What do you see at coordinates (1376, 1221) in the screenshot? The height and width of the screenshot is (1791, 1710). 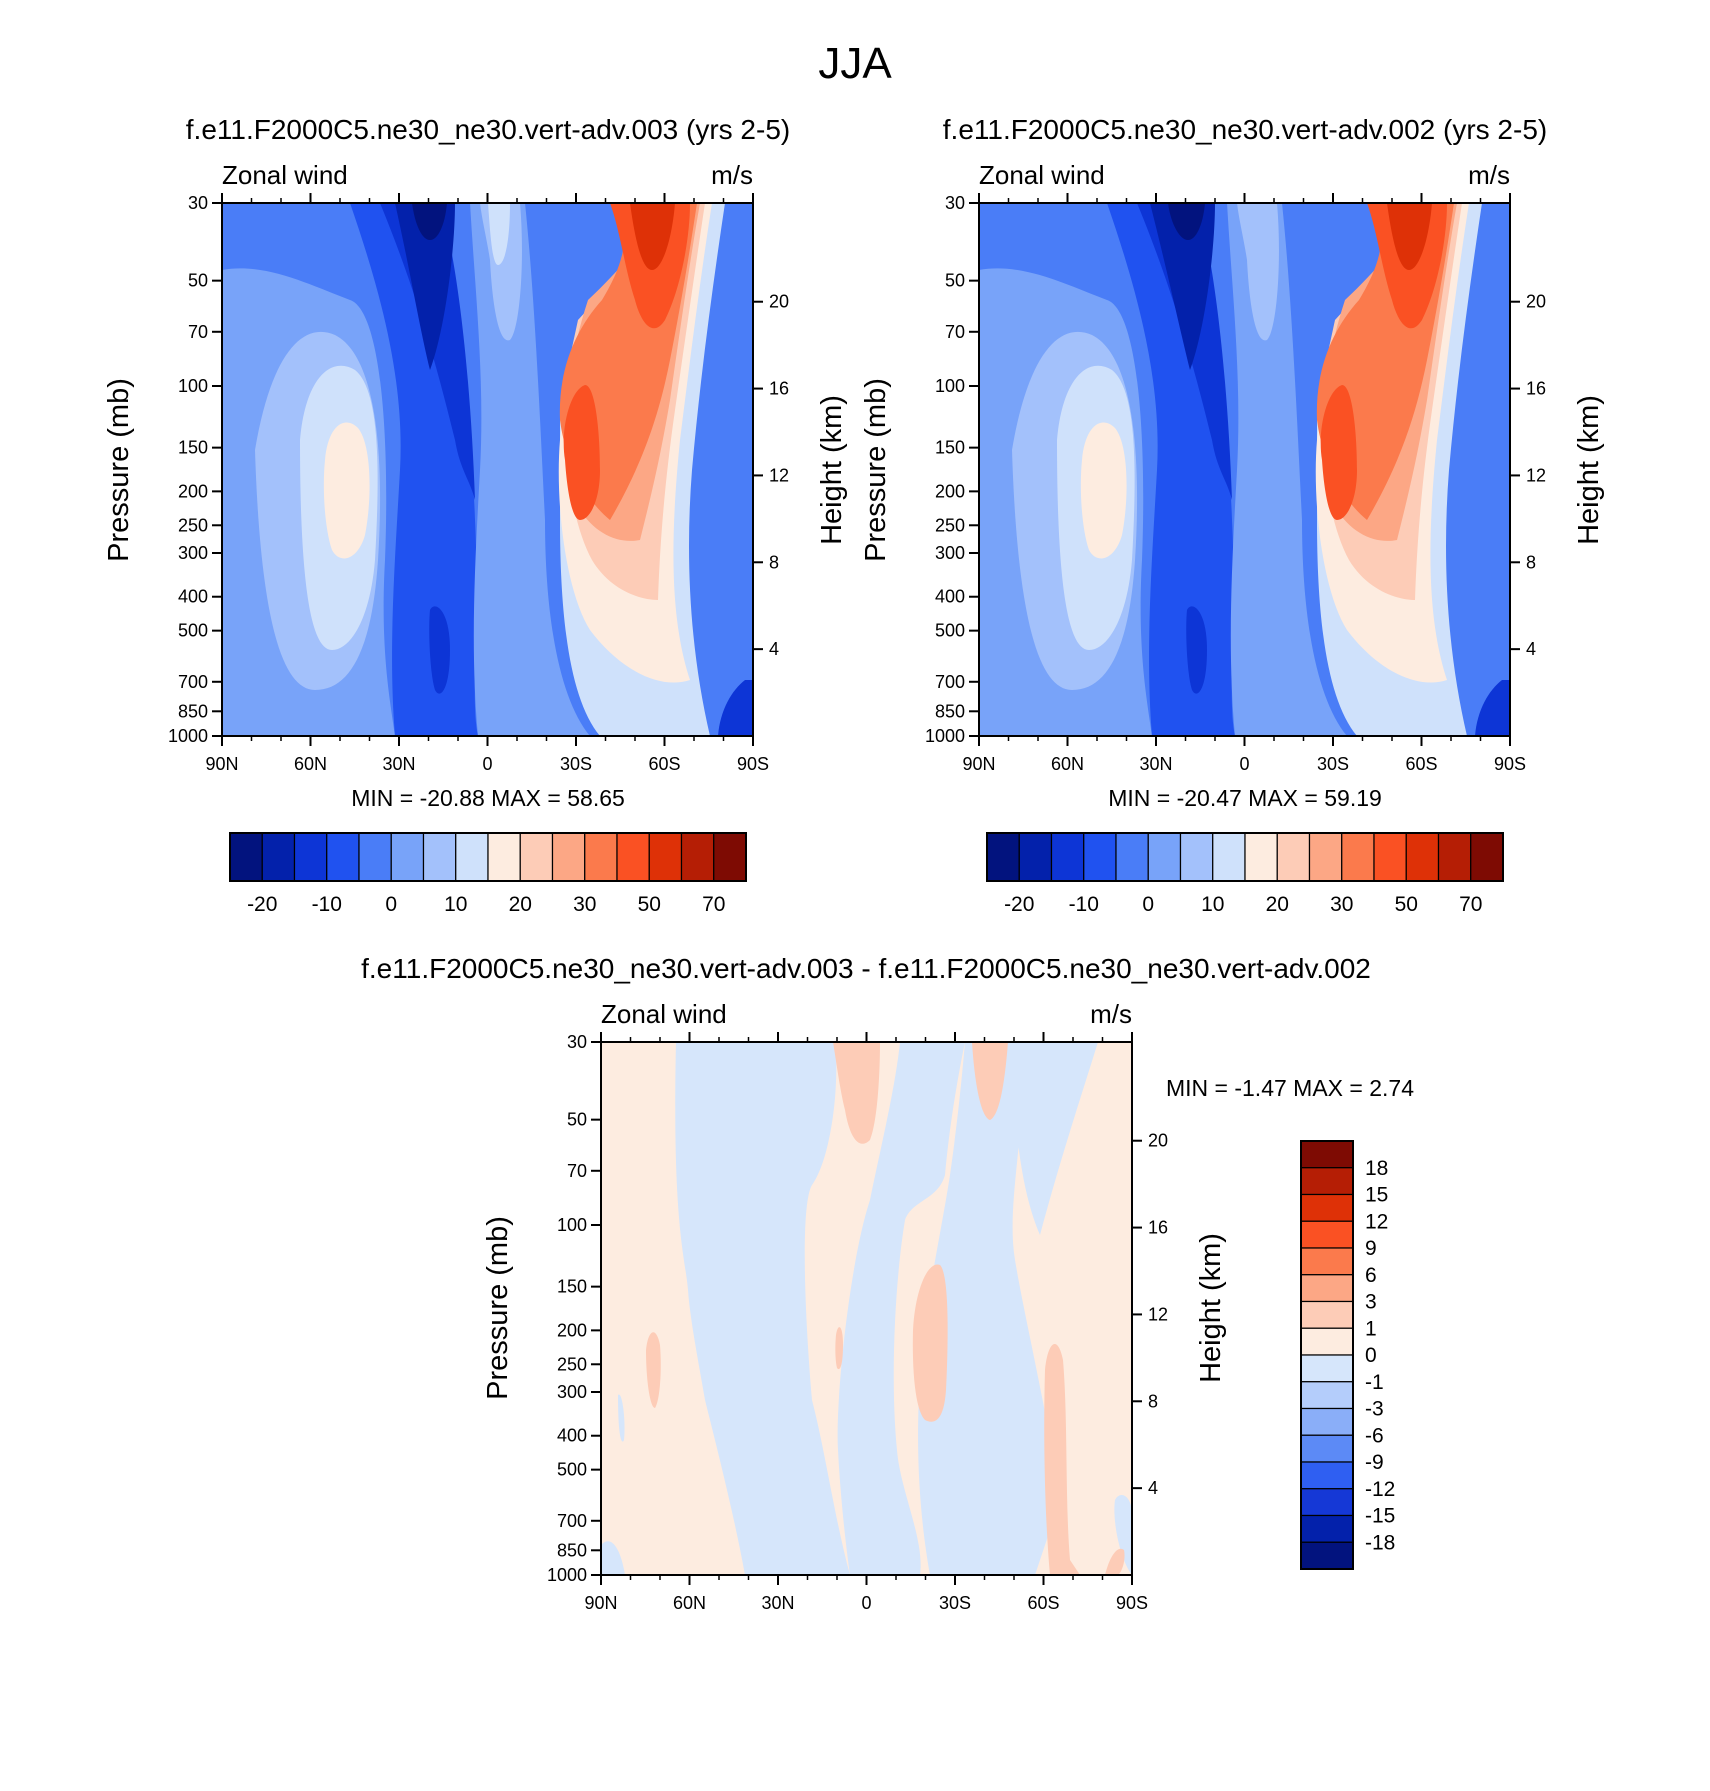 I see `colorbar-label: 12` at bounding box center [1376, 1221].